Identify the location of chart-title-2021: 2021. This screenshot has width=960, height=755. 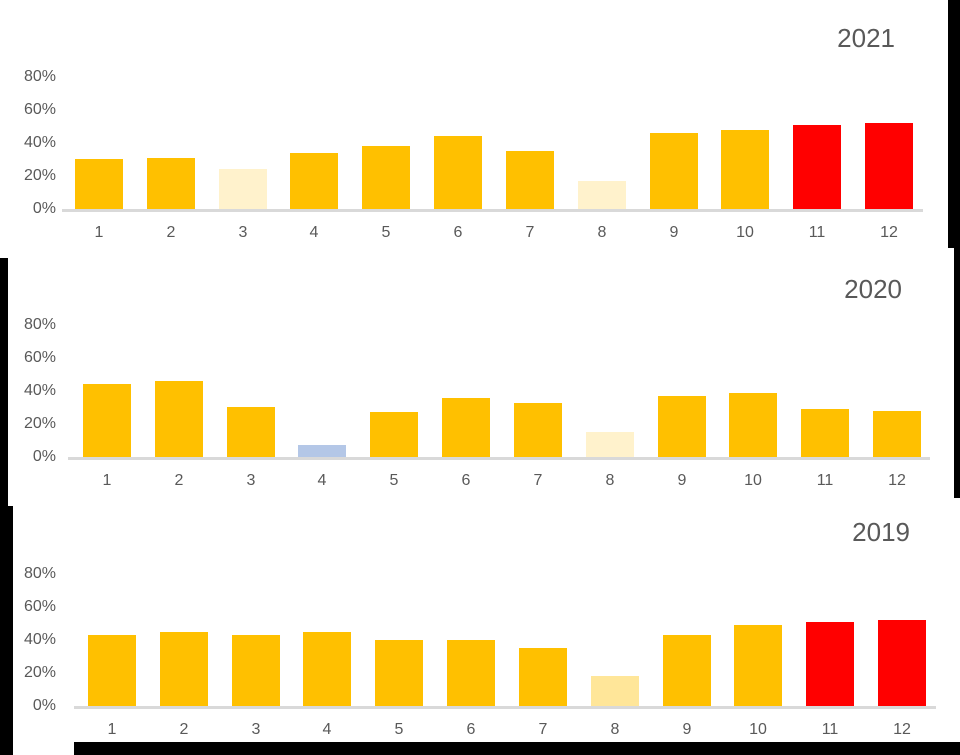
(866, 38).